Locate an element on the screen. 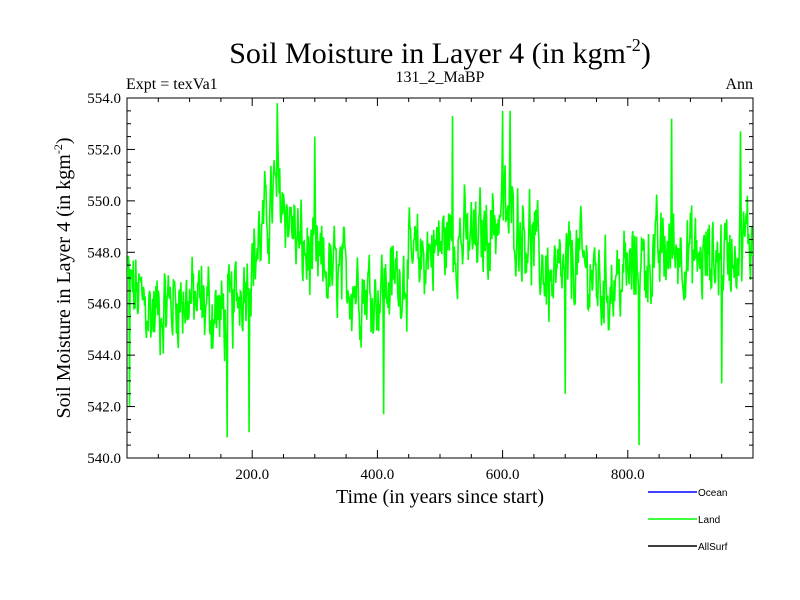 This screenshot has width=800, height=600. subtitle-right: Ann is located at coordinates (739, 84).